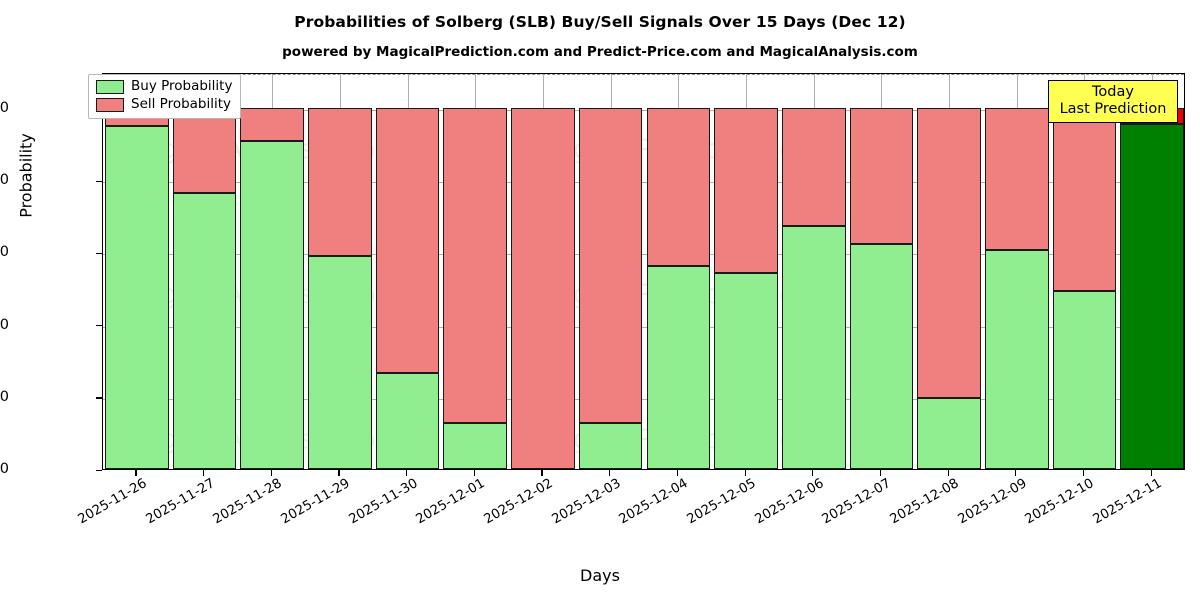  What do you see at coordinates (643, 74) in the screenshot?
I see `reference-line` at bounding box center [643, 74].